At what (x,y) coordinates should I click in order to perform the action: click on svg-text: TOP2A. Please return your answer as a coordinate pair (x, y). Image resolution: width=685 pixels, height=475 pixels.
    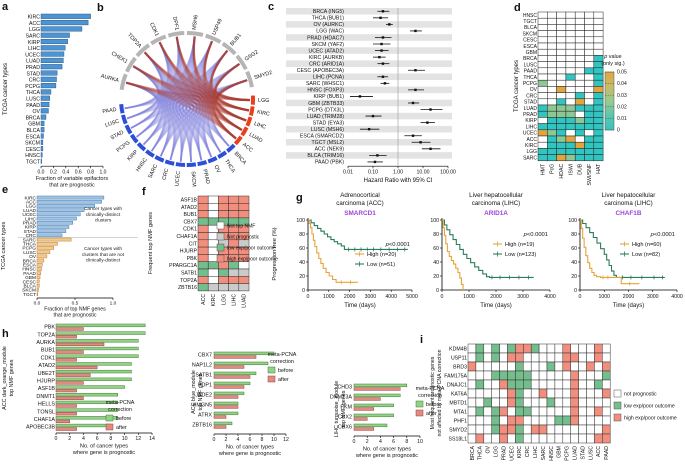
    Looking at the image, I should click on (134, 40).